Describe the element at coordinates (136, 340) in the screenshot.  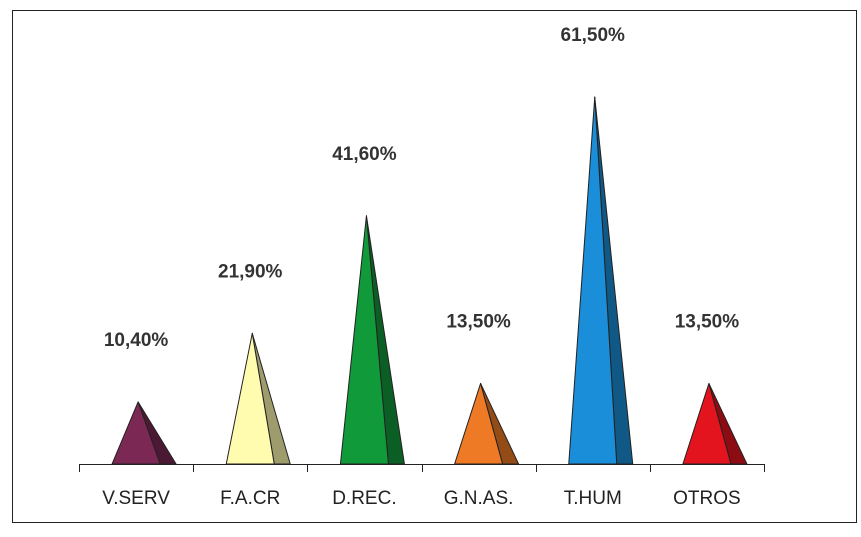
I see `value-label: 10,40%` at that location.